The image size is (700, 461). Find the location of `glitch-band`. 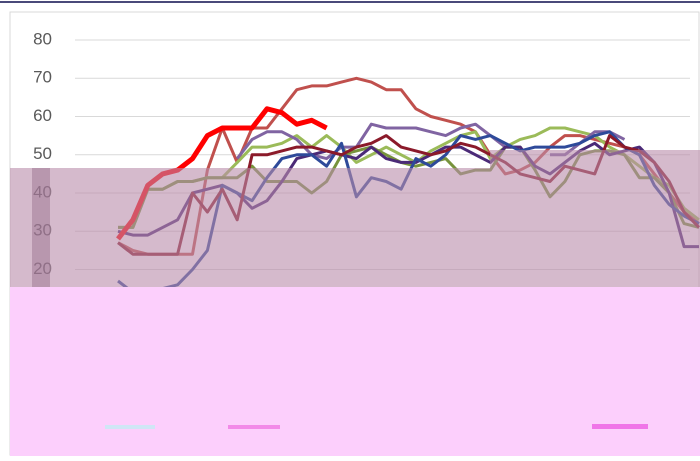

glitch-band is located at coordinates (595, 159).